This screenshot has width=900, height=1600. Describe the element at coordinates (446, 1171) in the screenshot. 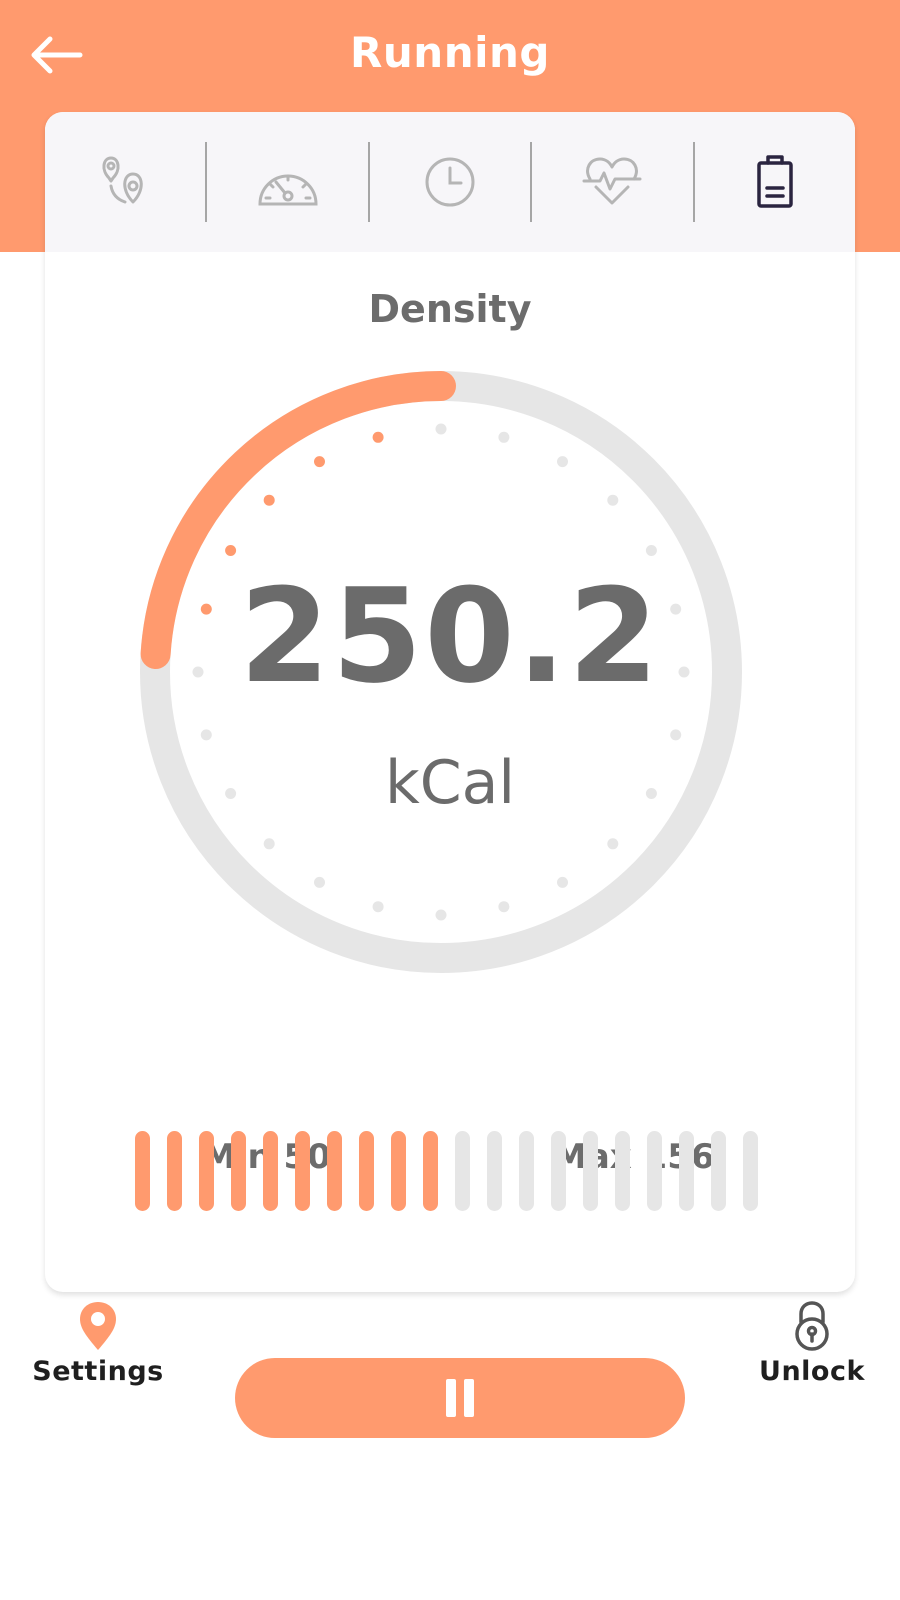

I see `level-bars` at that location.